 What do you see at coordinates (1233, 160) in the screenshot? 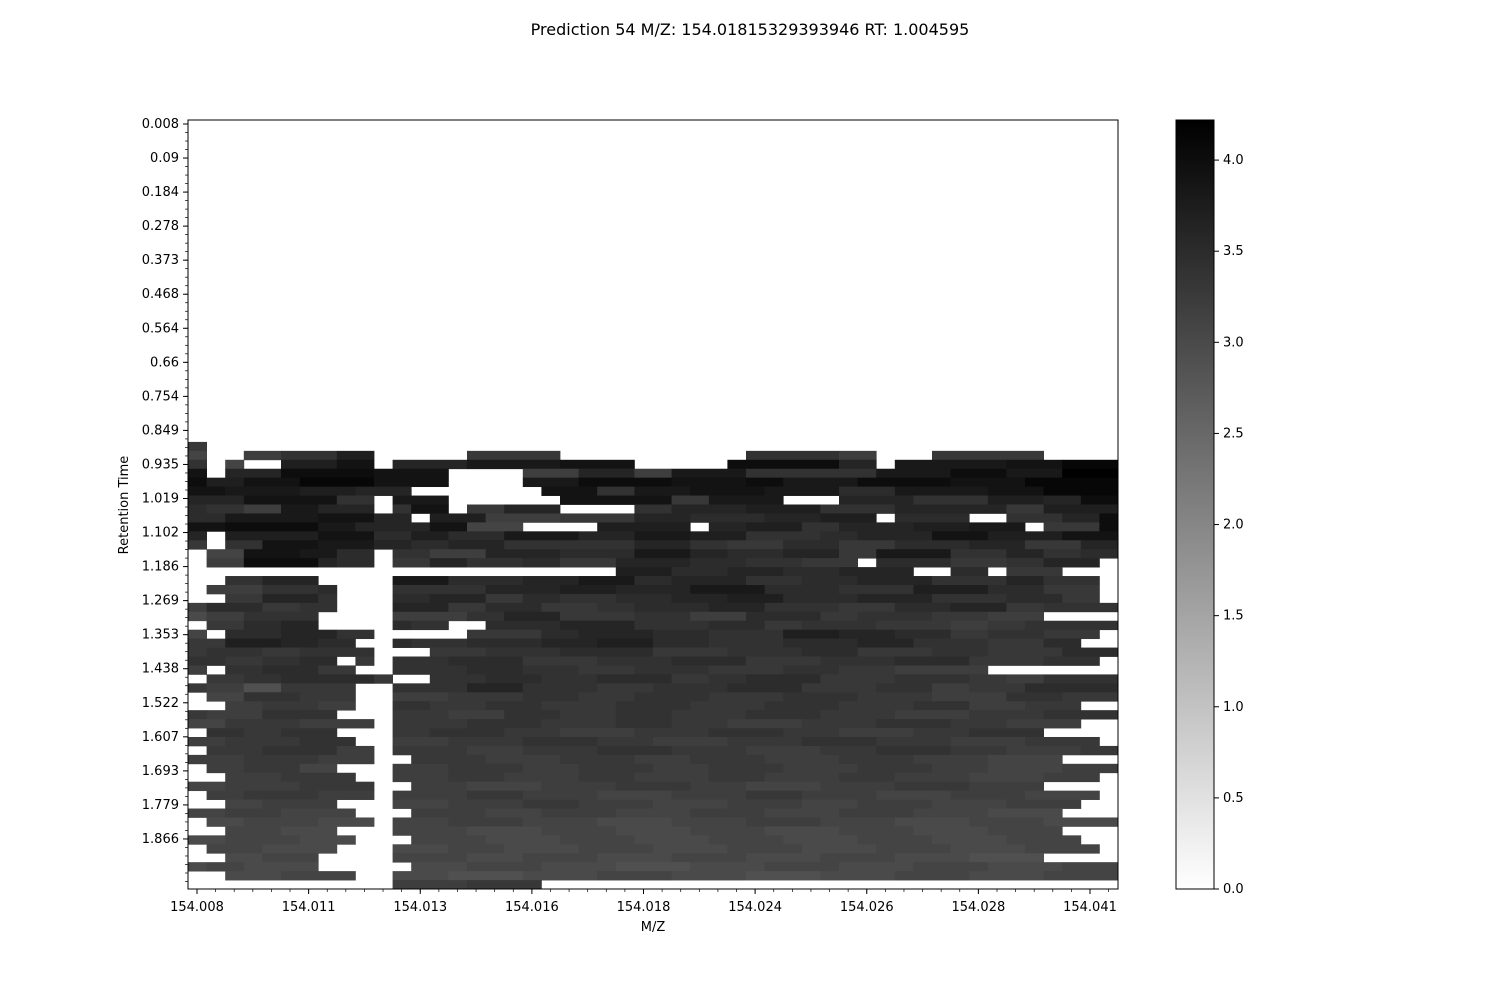
I see `colorbar-tick-label: 4.0` at bounding box center [1233, 160].